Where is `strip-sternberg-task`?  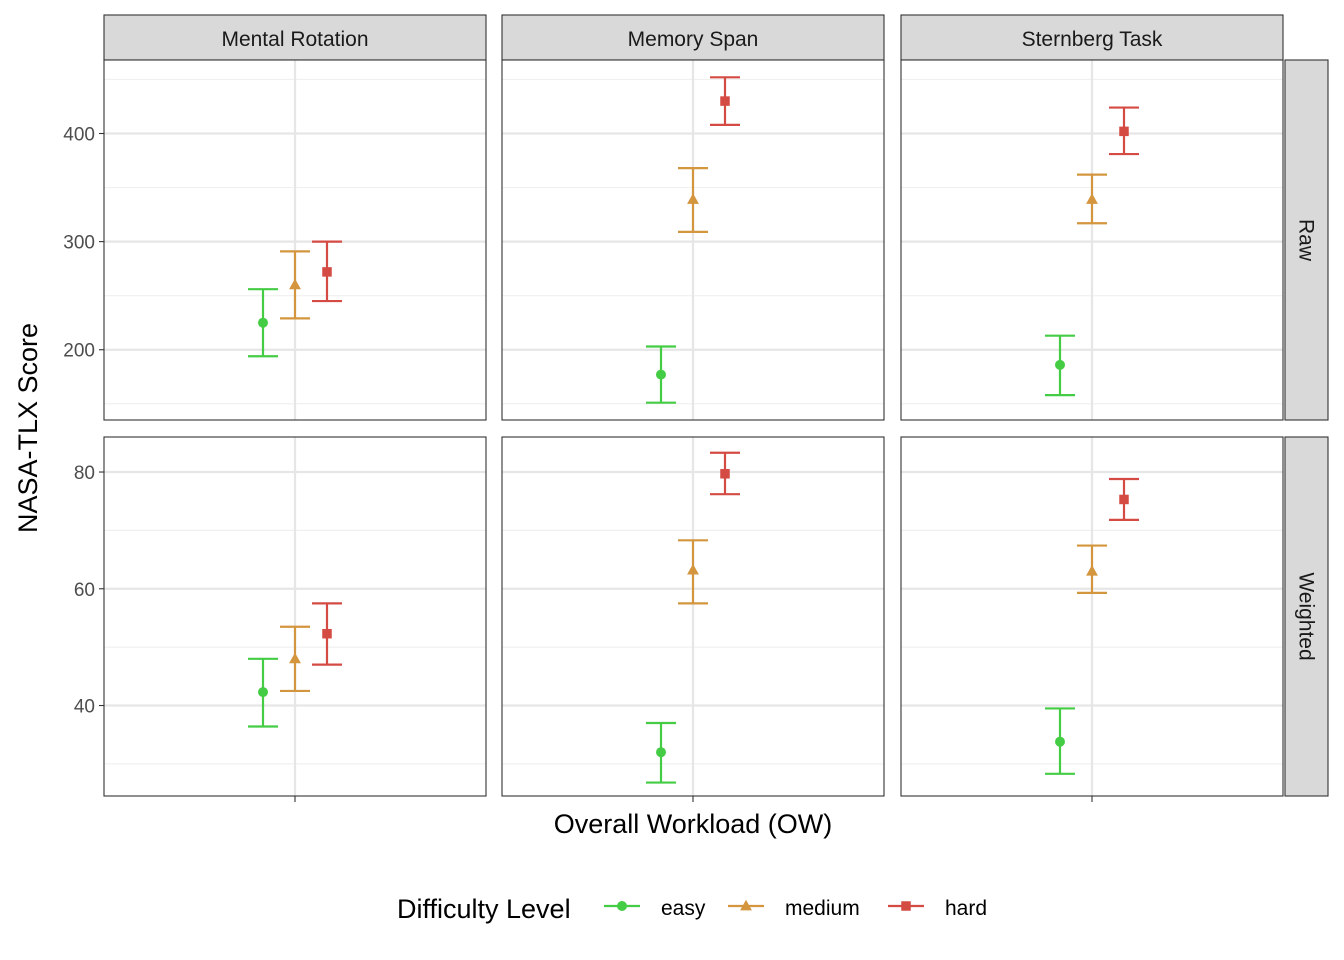
strip-sternberg-task is located at coordinates (1092, 37).